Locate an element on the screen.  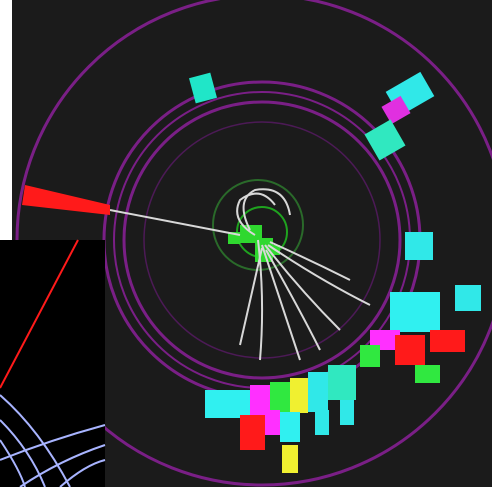
inset is located at coordinates (53, 363).